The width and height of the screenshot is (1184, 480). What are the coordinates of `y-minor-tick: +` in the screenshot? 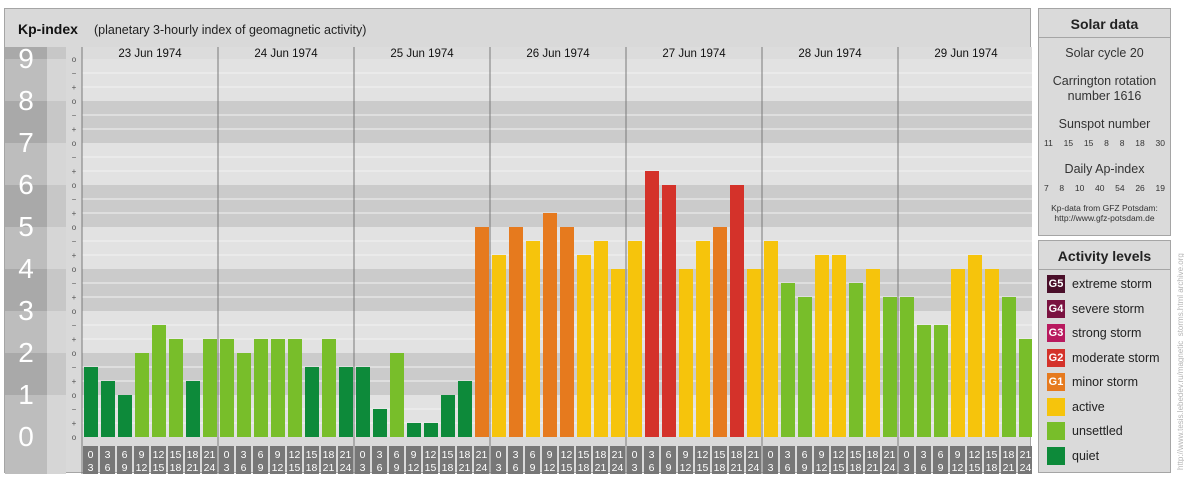 It's located at (74, 255).